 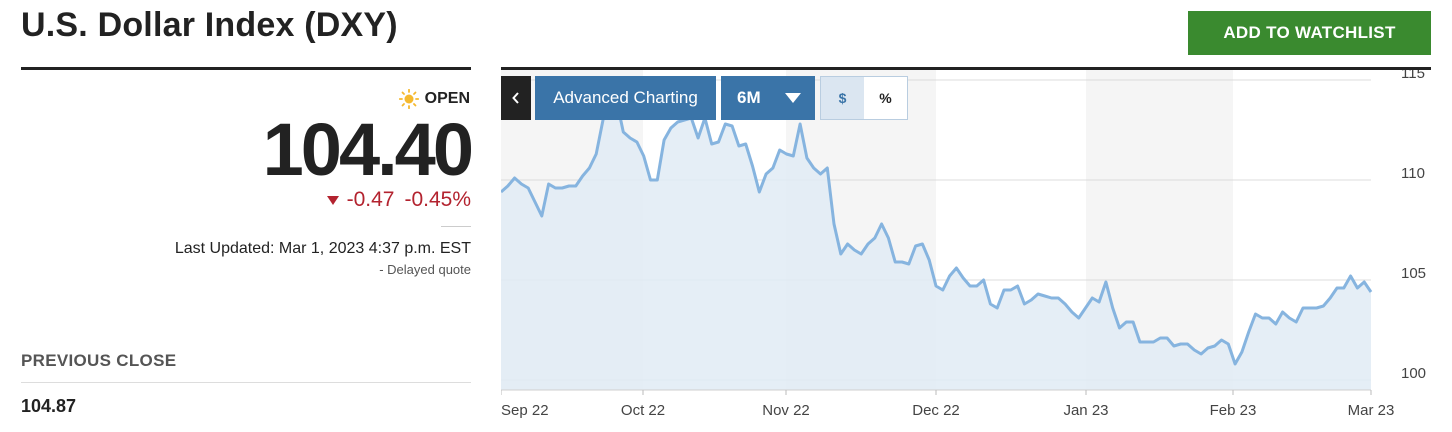 I want to click on quote-divider, so click(x=456, y=226).